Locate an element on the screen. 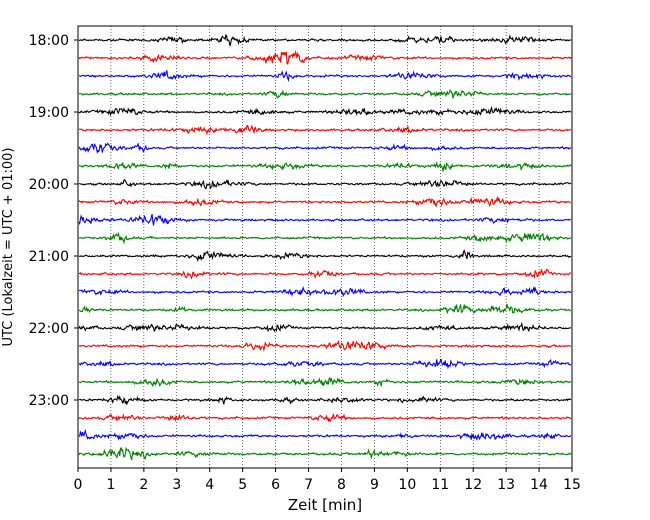 This screenshot has height=520, width=650. x-tick-label: 4 is located at coordinates (209, 485).